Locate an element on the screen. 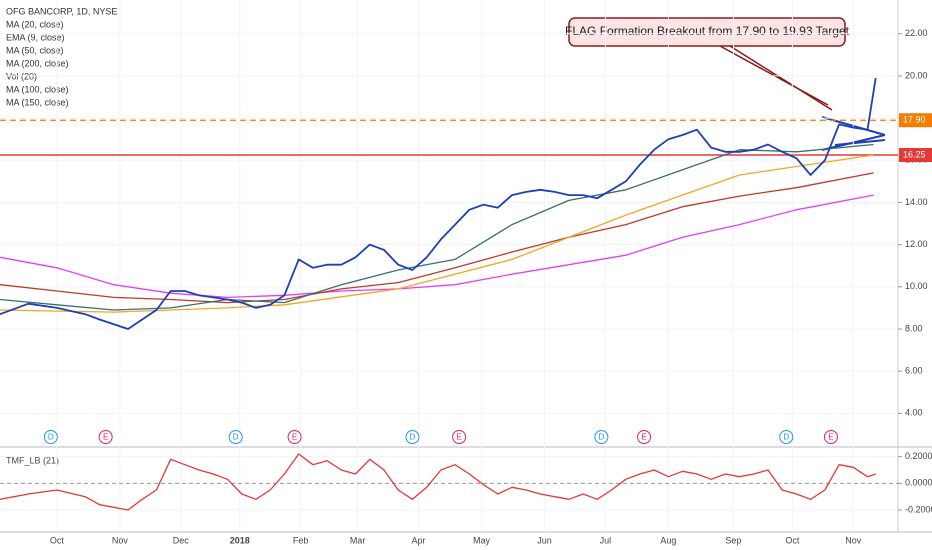 Image resolution: width=932 pixels, height=550 pixels. x-tick-label: Apr is located at coordinates (419, 540).